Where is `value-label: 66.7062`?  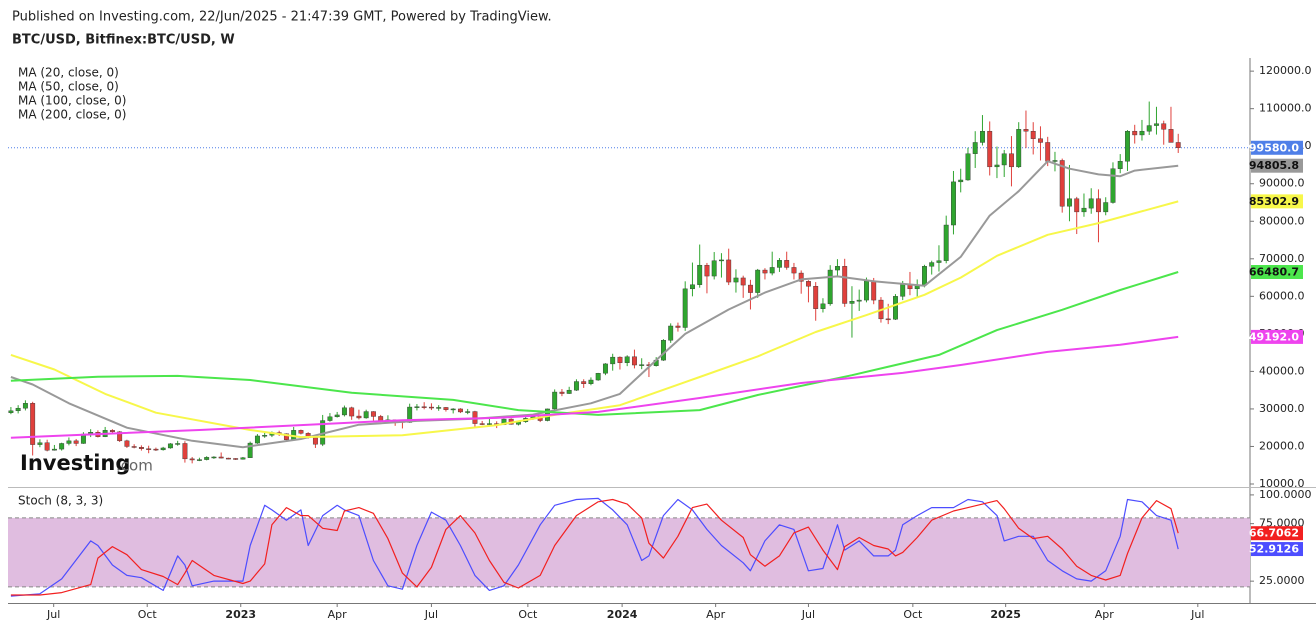
value-label: 66.7062 is located at coordinates (1274, 533).